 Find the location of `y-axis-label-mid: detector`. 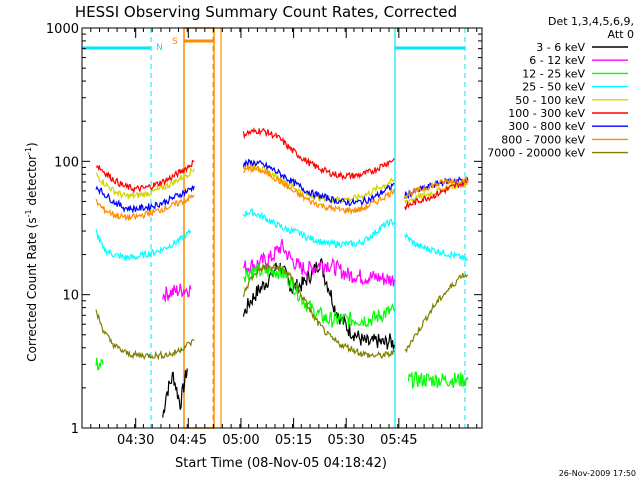

y-axis-label-mid: detector is located at coordinates (32, 182).